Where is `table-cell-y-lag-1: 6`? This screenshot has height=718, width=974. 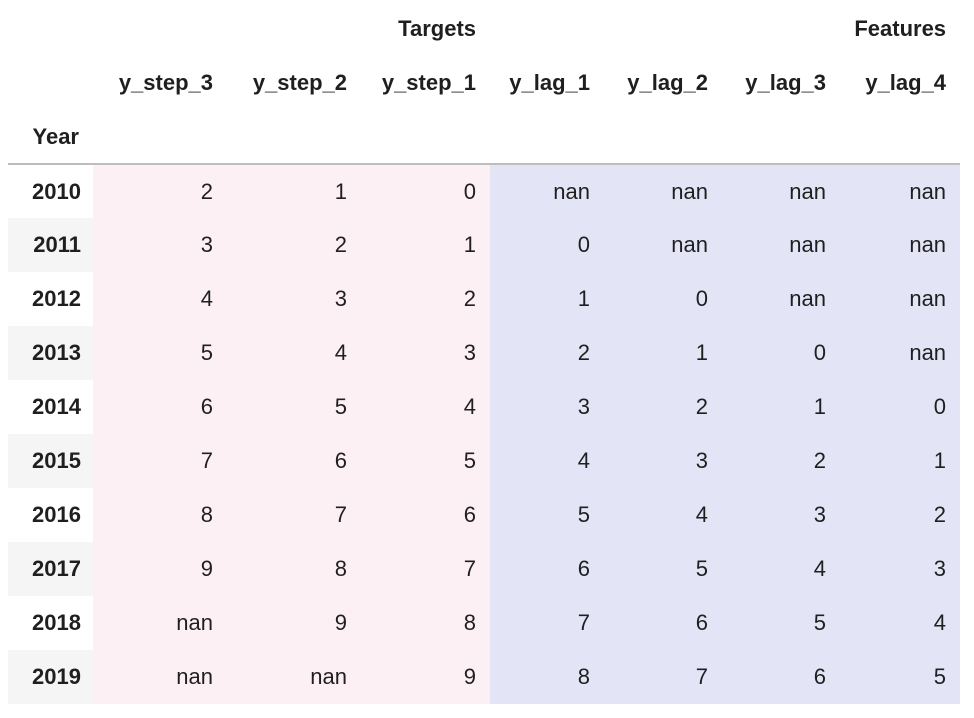
table-cell-y-lag-1: 6 is located at coordinates (547, 569).